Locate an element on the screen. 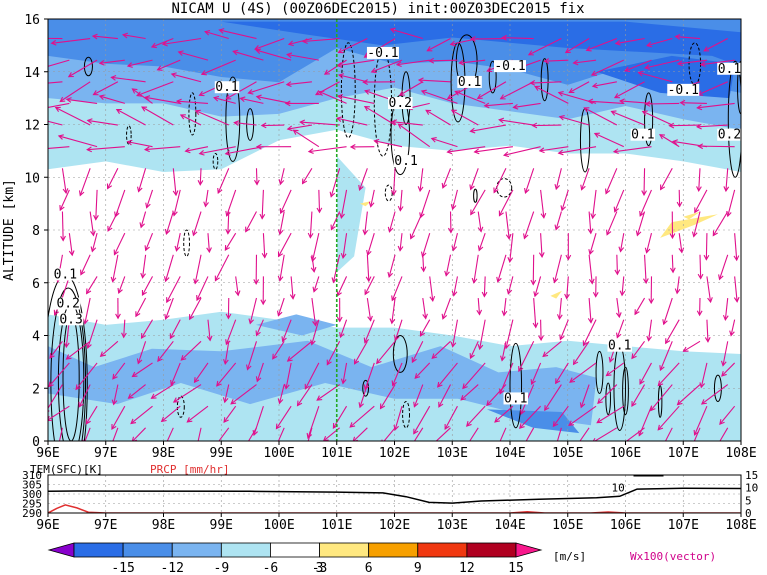 The height and width of the screenshot is (575, 767). y-tick-label: 0 is located at coordinates (36, 442).